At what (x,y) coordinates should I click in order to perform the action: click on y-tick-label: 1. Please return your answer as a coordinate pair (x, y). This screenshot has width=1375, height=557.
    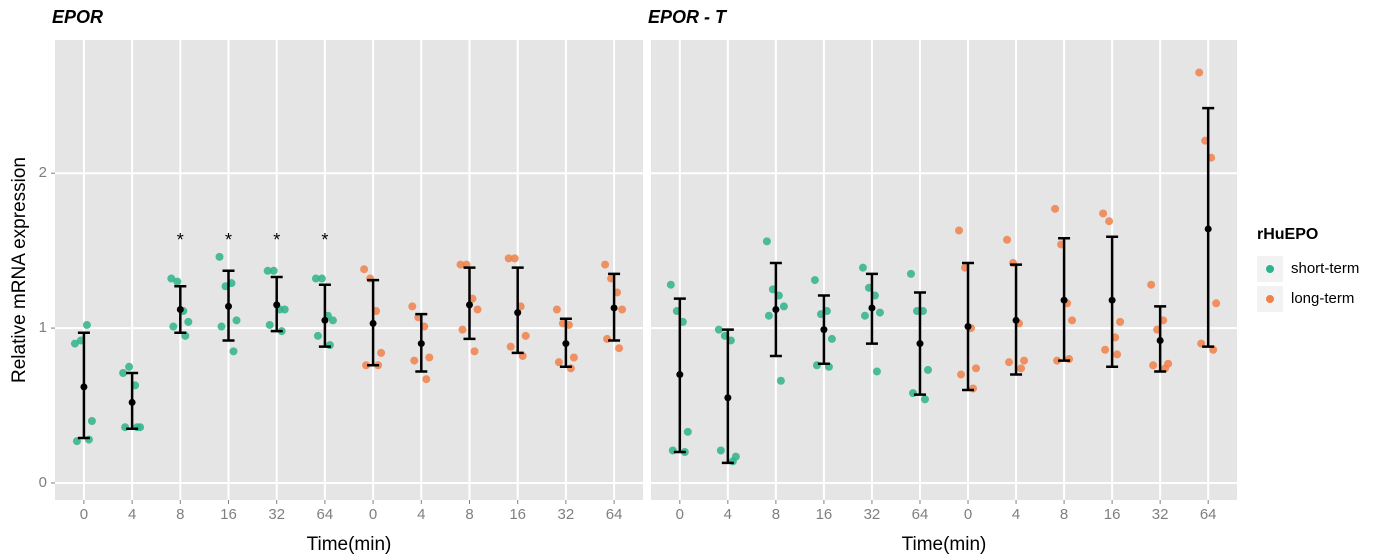
    Looking at the image, I should click on (43, 327).